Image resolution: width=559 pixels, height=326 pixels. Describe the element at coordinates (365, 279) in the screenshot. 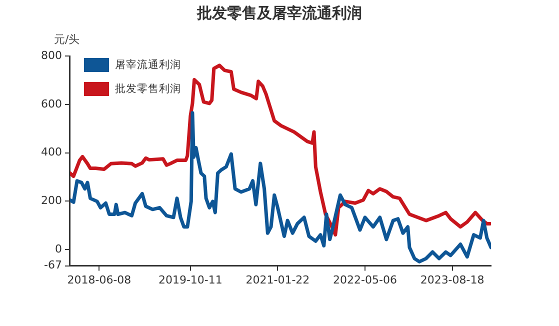

I see `x-tick-label: 2022-05-06` at that location.